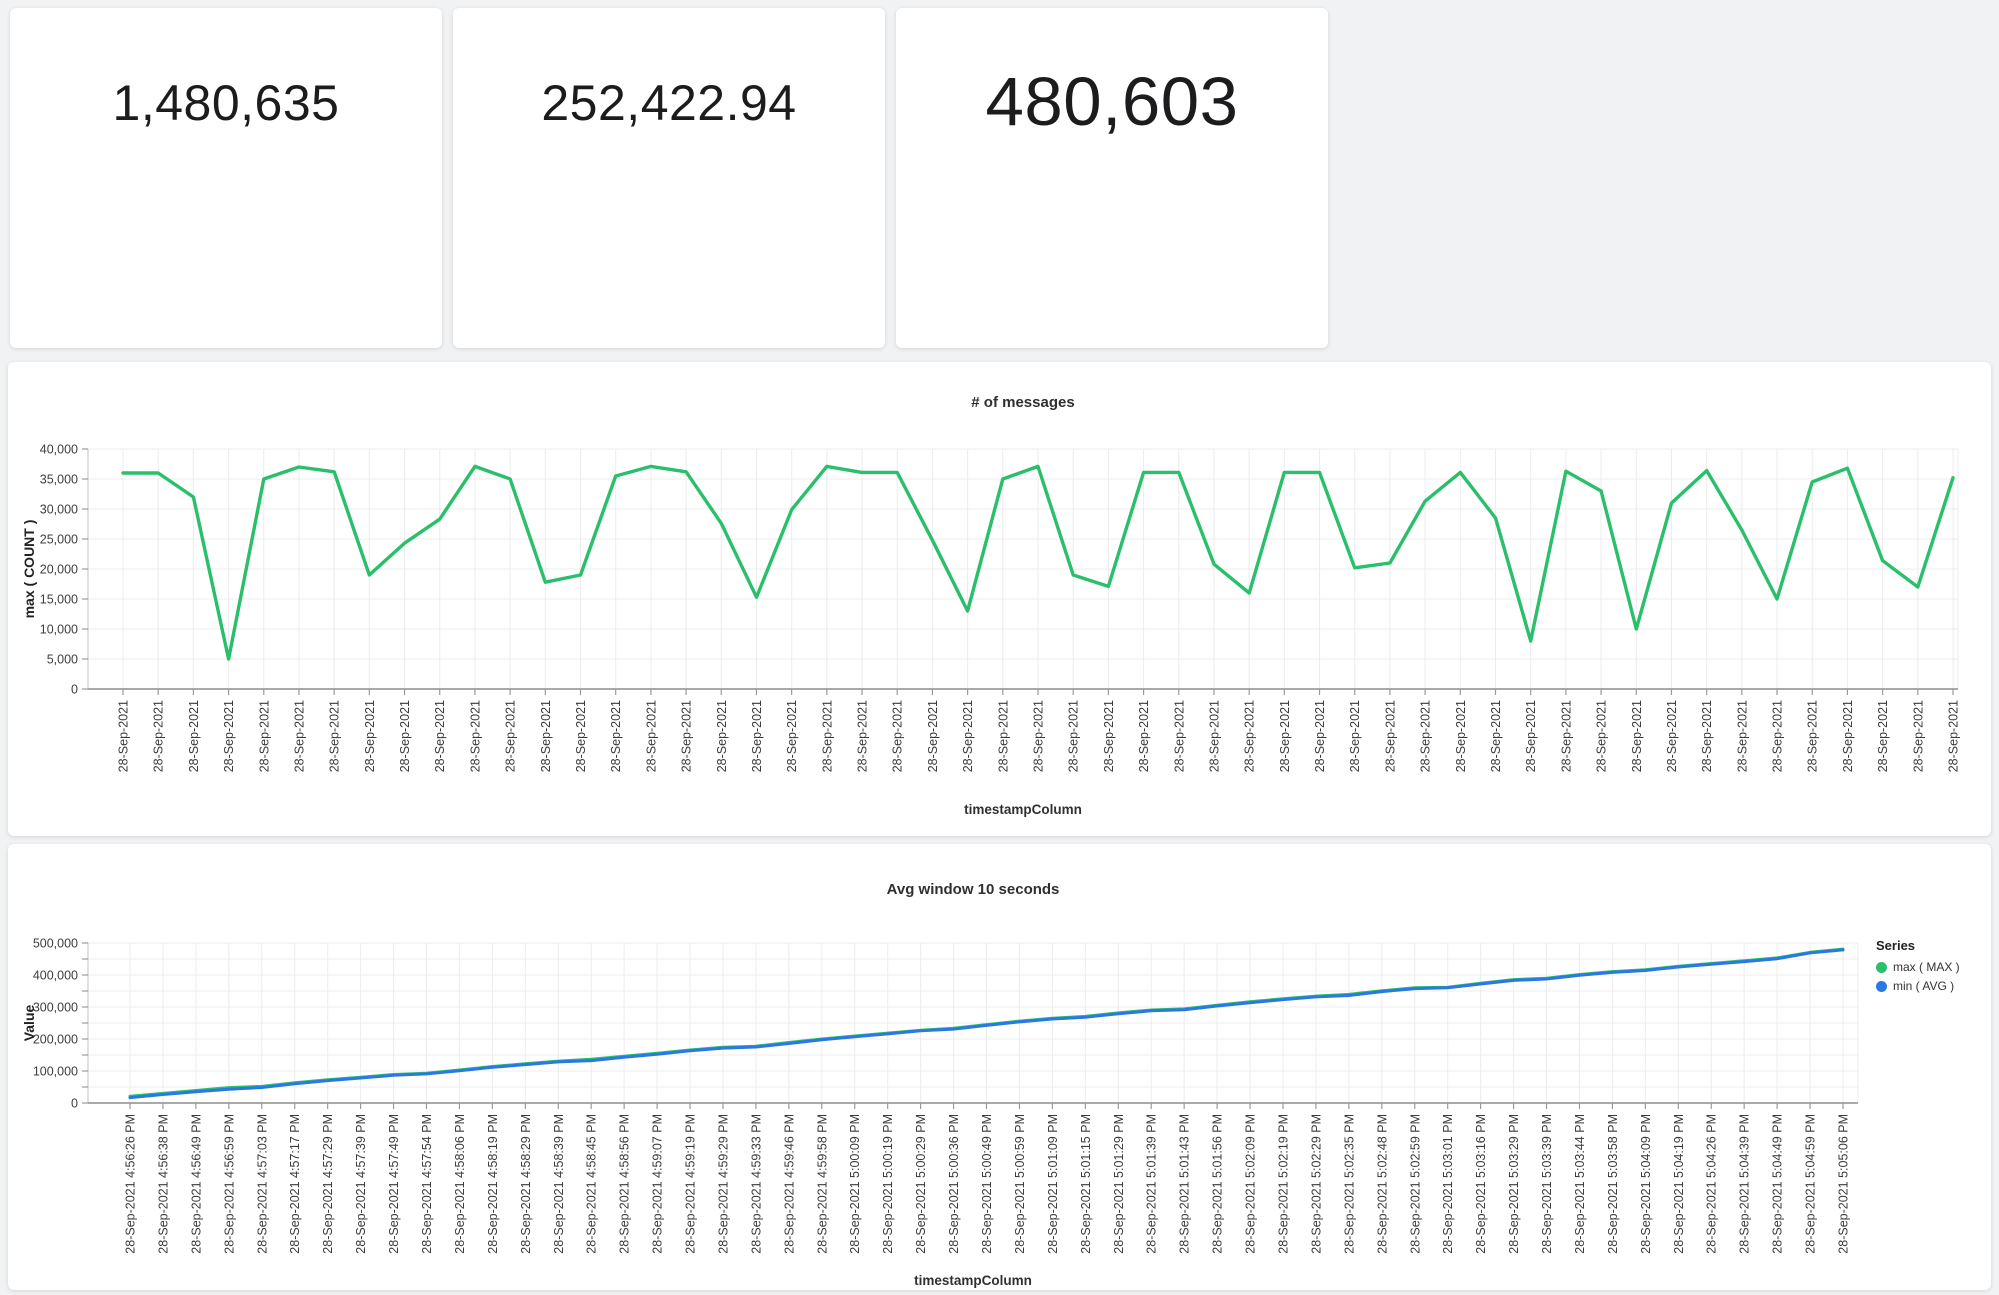 The image size is (1999, 1295). What do you see at coordinates (1119, 1184) in the screenshot?
I see `x-tick-label: 28-Sep-2021 5:01:29 PM` at bounding box center [1119, 1184].